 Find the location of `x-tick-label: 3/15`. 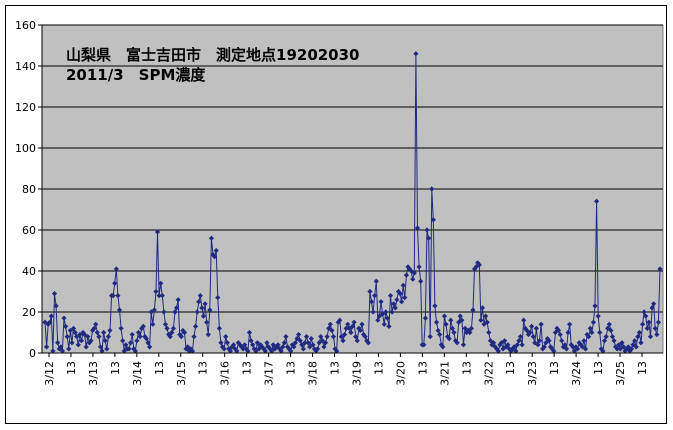

x-tick-label: 3/15 is located at coordinates (181, 373).